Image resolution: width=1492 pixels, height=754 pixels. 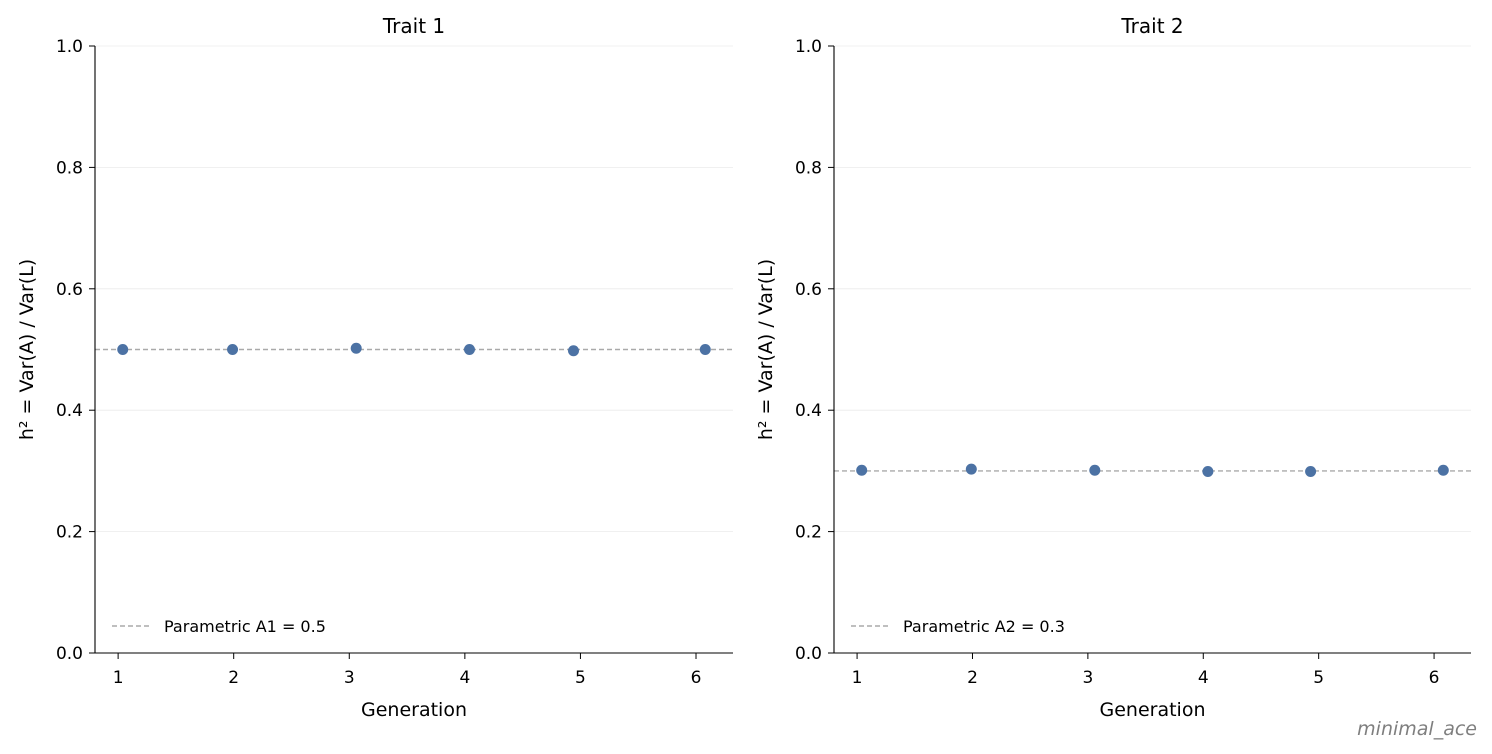 I want to click on legend: Parametric A1 = 0.5, so click(x=219, y=626).